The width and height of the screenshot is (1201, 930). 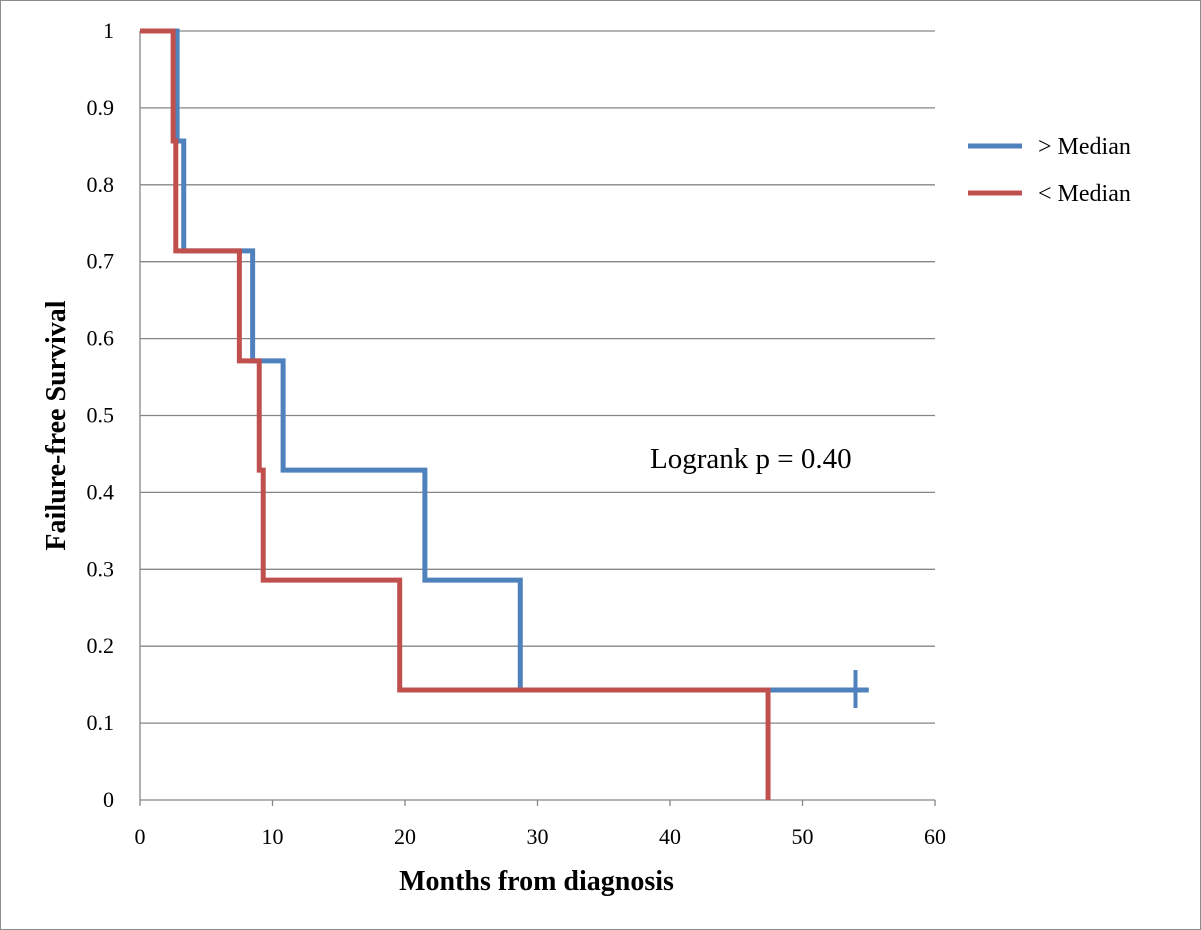 What do you see at coordinates (1084, 147) in the screenshot?
I see `legend-label: > Median` at bounding box center [1084, 147].